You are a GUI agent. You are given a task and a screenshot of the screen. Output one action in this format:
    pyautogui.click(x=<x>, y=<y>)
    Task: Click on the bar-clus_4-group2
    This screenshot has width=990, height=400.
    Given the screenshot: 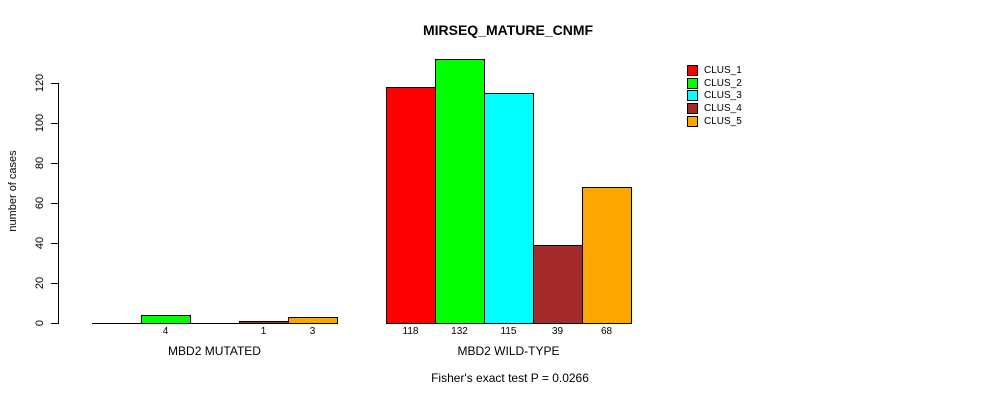 What is the action you would take?
    pyautogui.click(x=558, y=284)
    